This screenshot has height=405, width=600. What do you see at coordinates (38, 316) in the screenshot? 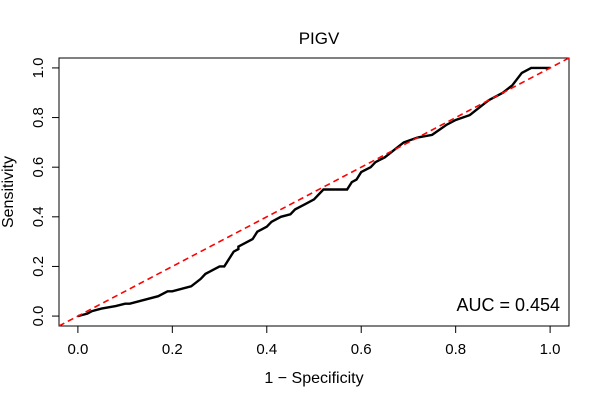
I see `y-tick-label: 0.0` at bounding box center [38, 316].